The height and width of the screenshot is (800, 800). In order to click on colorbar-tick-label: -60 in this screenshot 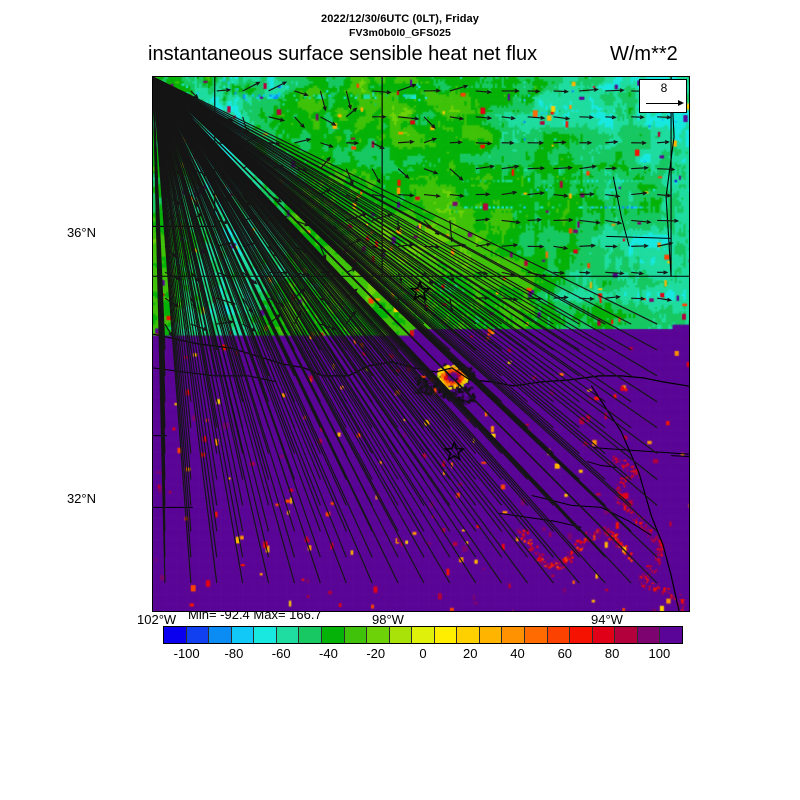, I will do `click(281, 653)`.